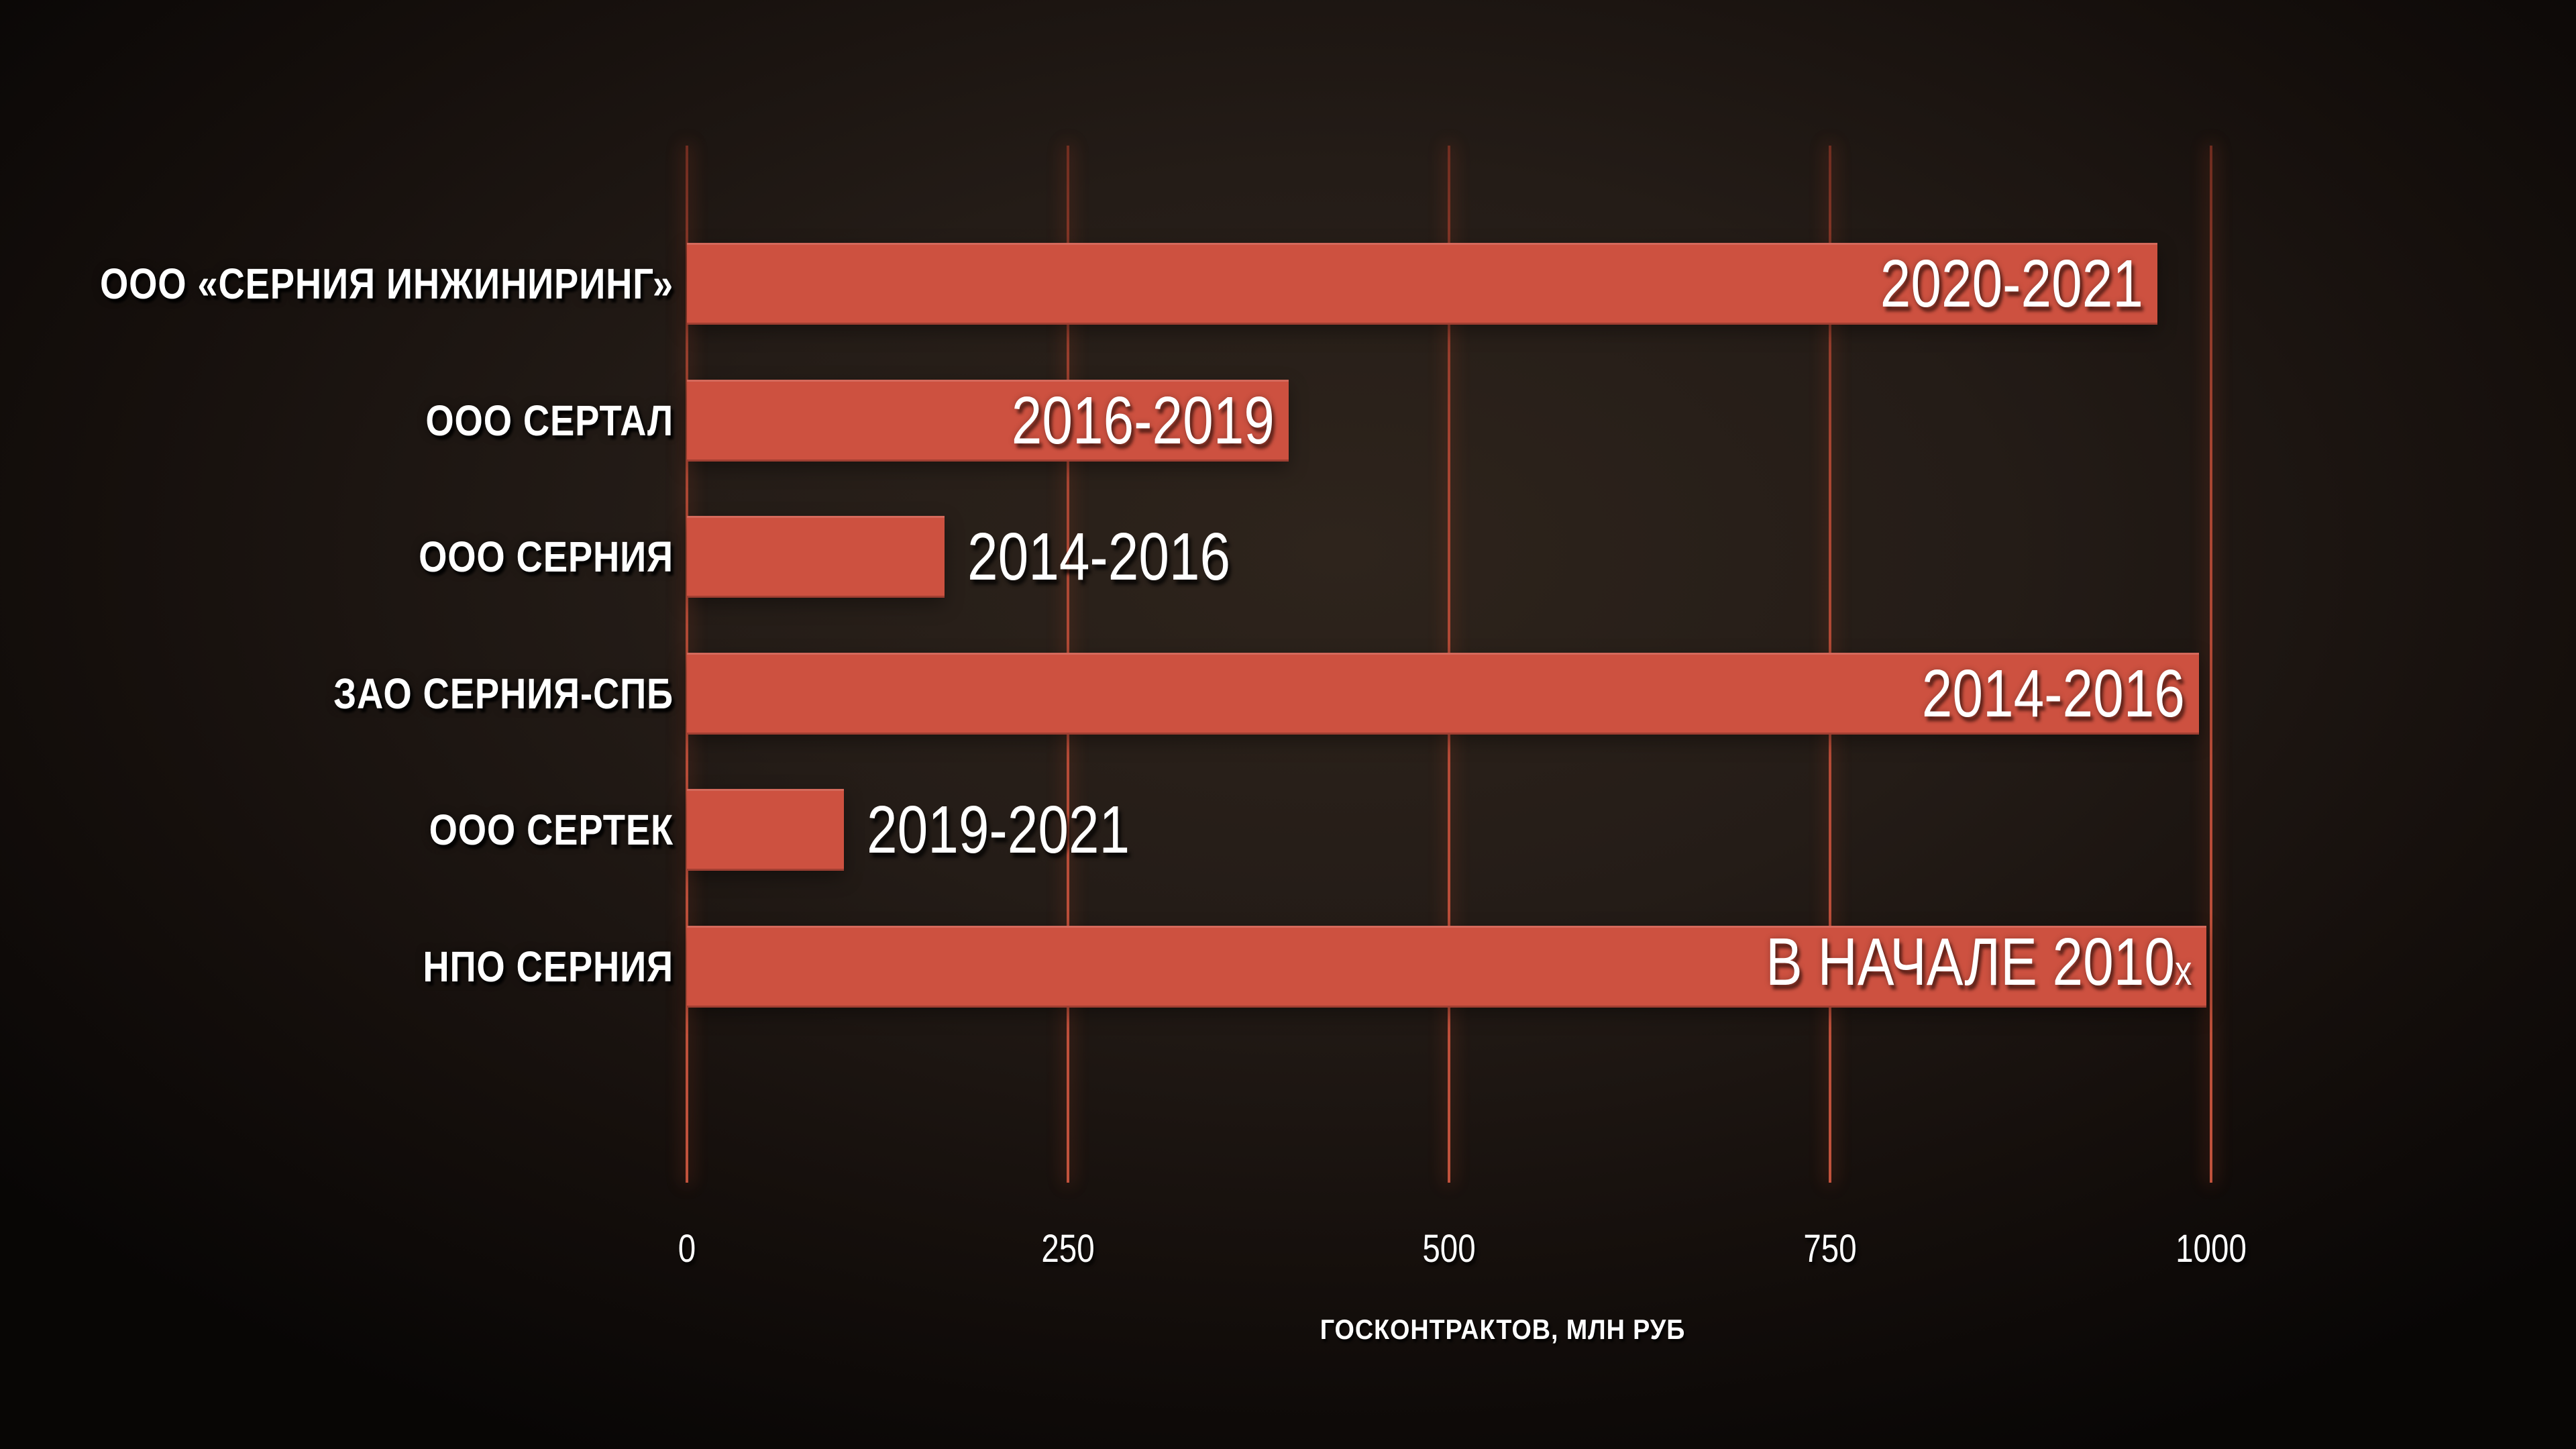 This screenshot has height=1449, width=2576. What do you see at coordinates (1503, 1329) in the screenshot?
I see `x-axis-title: ГОСКОНТРАКТОВ, МЛН РУБ` at bounding box center [1503, 1329].